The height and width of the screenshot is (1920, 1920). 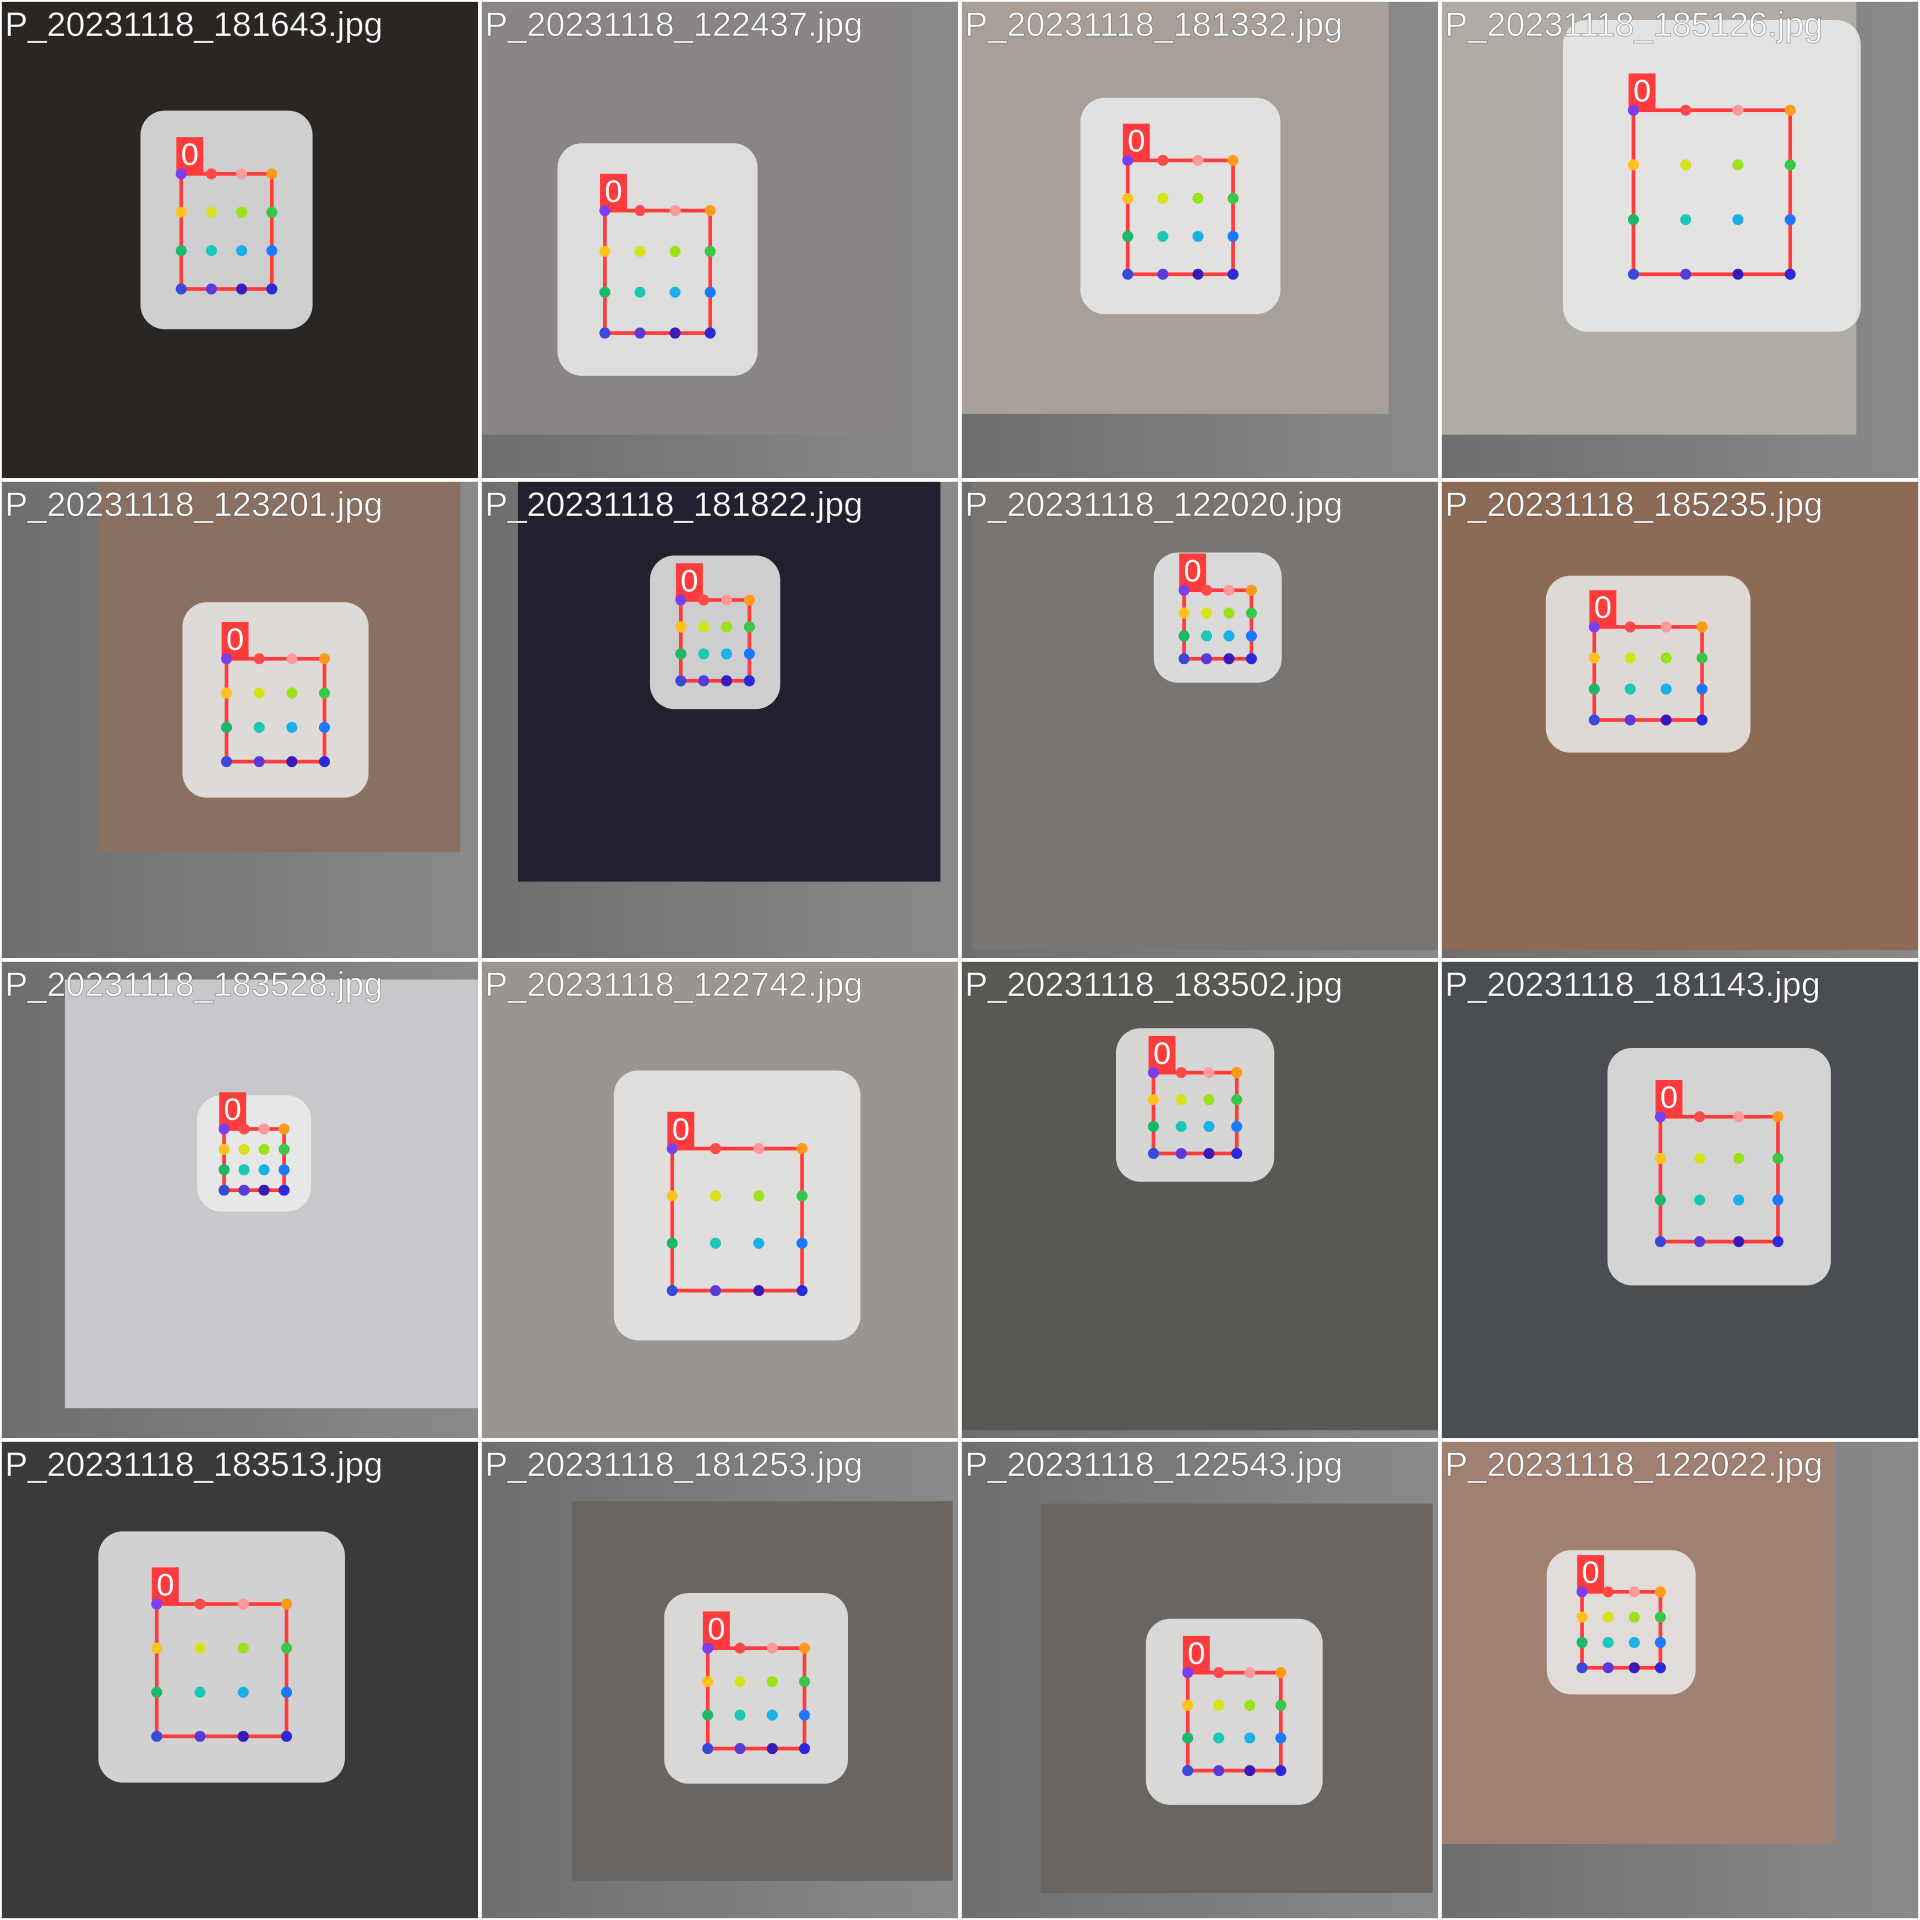 What do you see at coordinates (194, 505) in the screenshot?
I see `filename: P_20231118_123201.jpg` at bounding box center [194, 505].